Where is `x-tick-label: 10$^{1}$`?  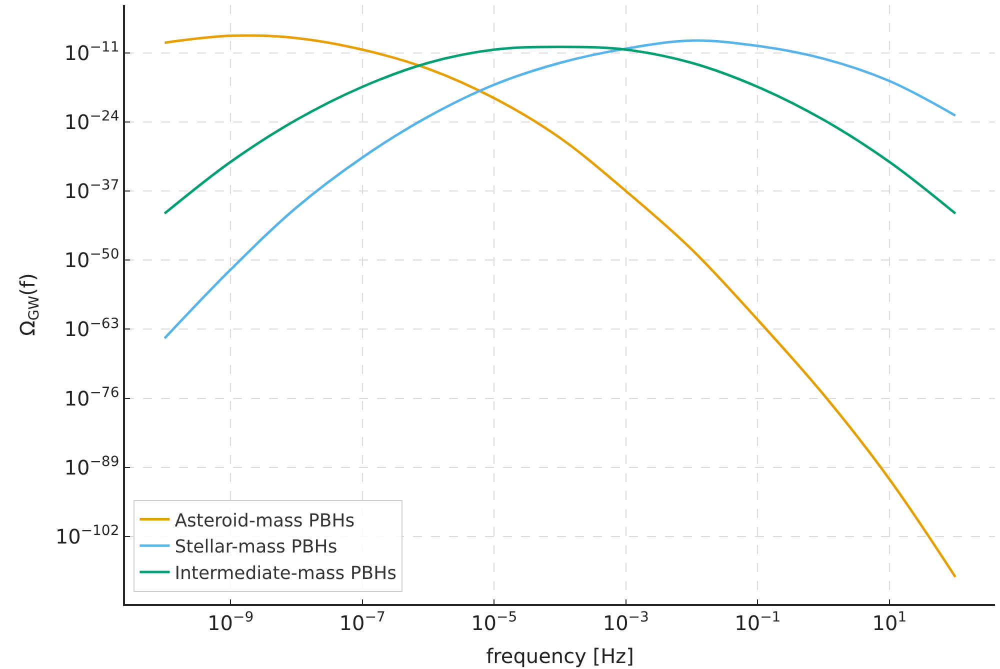 x-tick-label: 10$^{1}$ is located at coordinates (889, 622).